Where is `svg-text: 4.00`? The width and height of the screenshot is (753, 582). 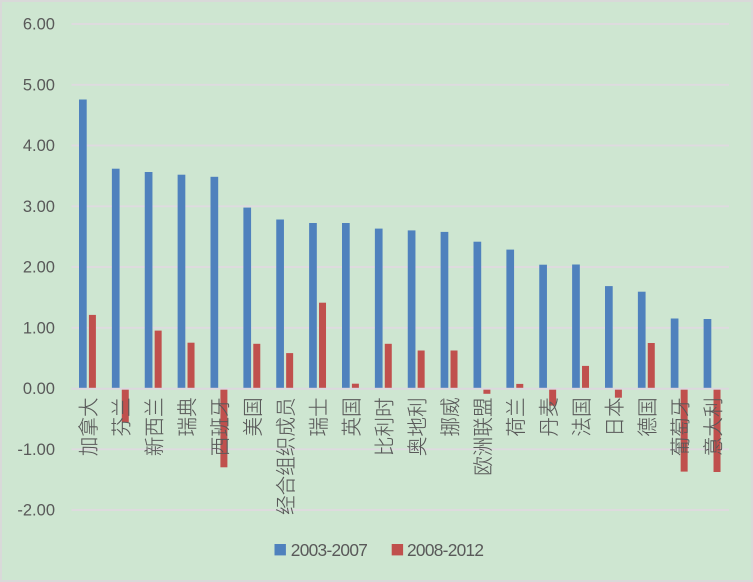
svg-text: 4.00 is located at coordinates (39, 146).